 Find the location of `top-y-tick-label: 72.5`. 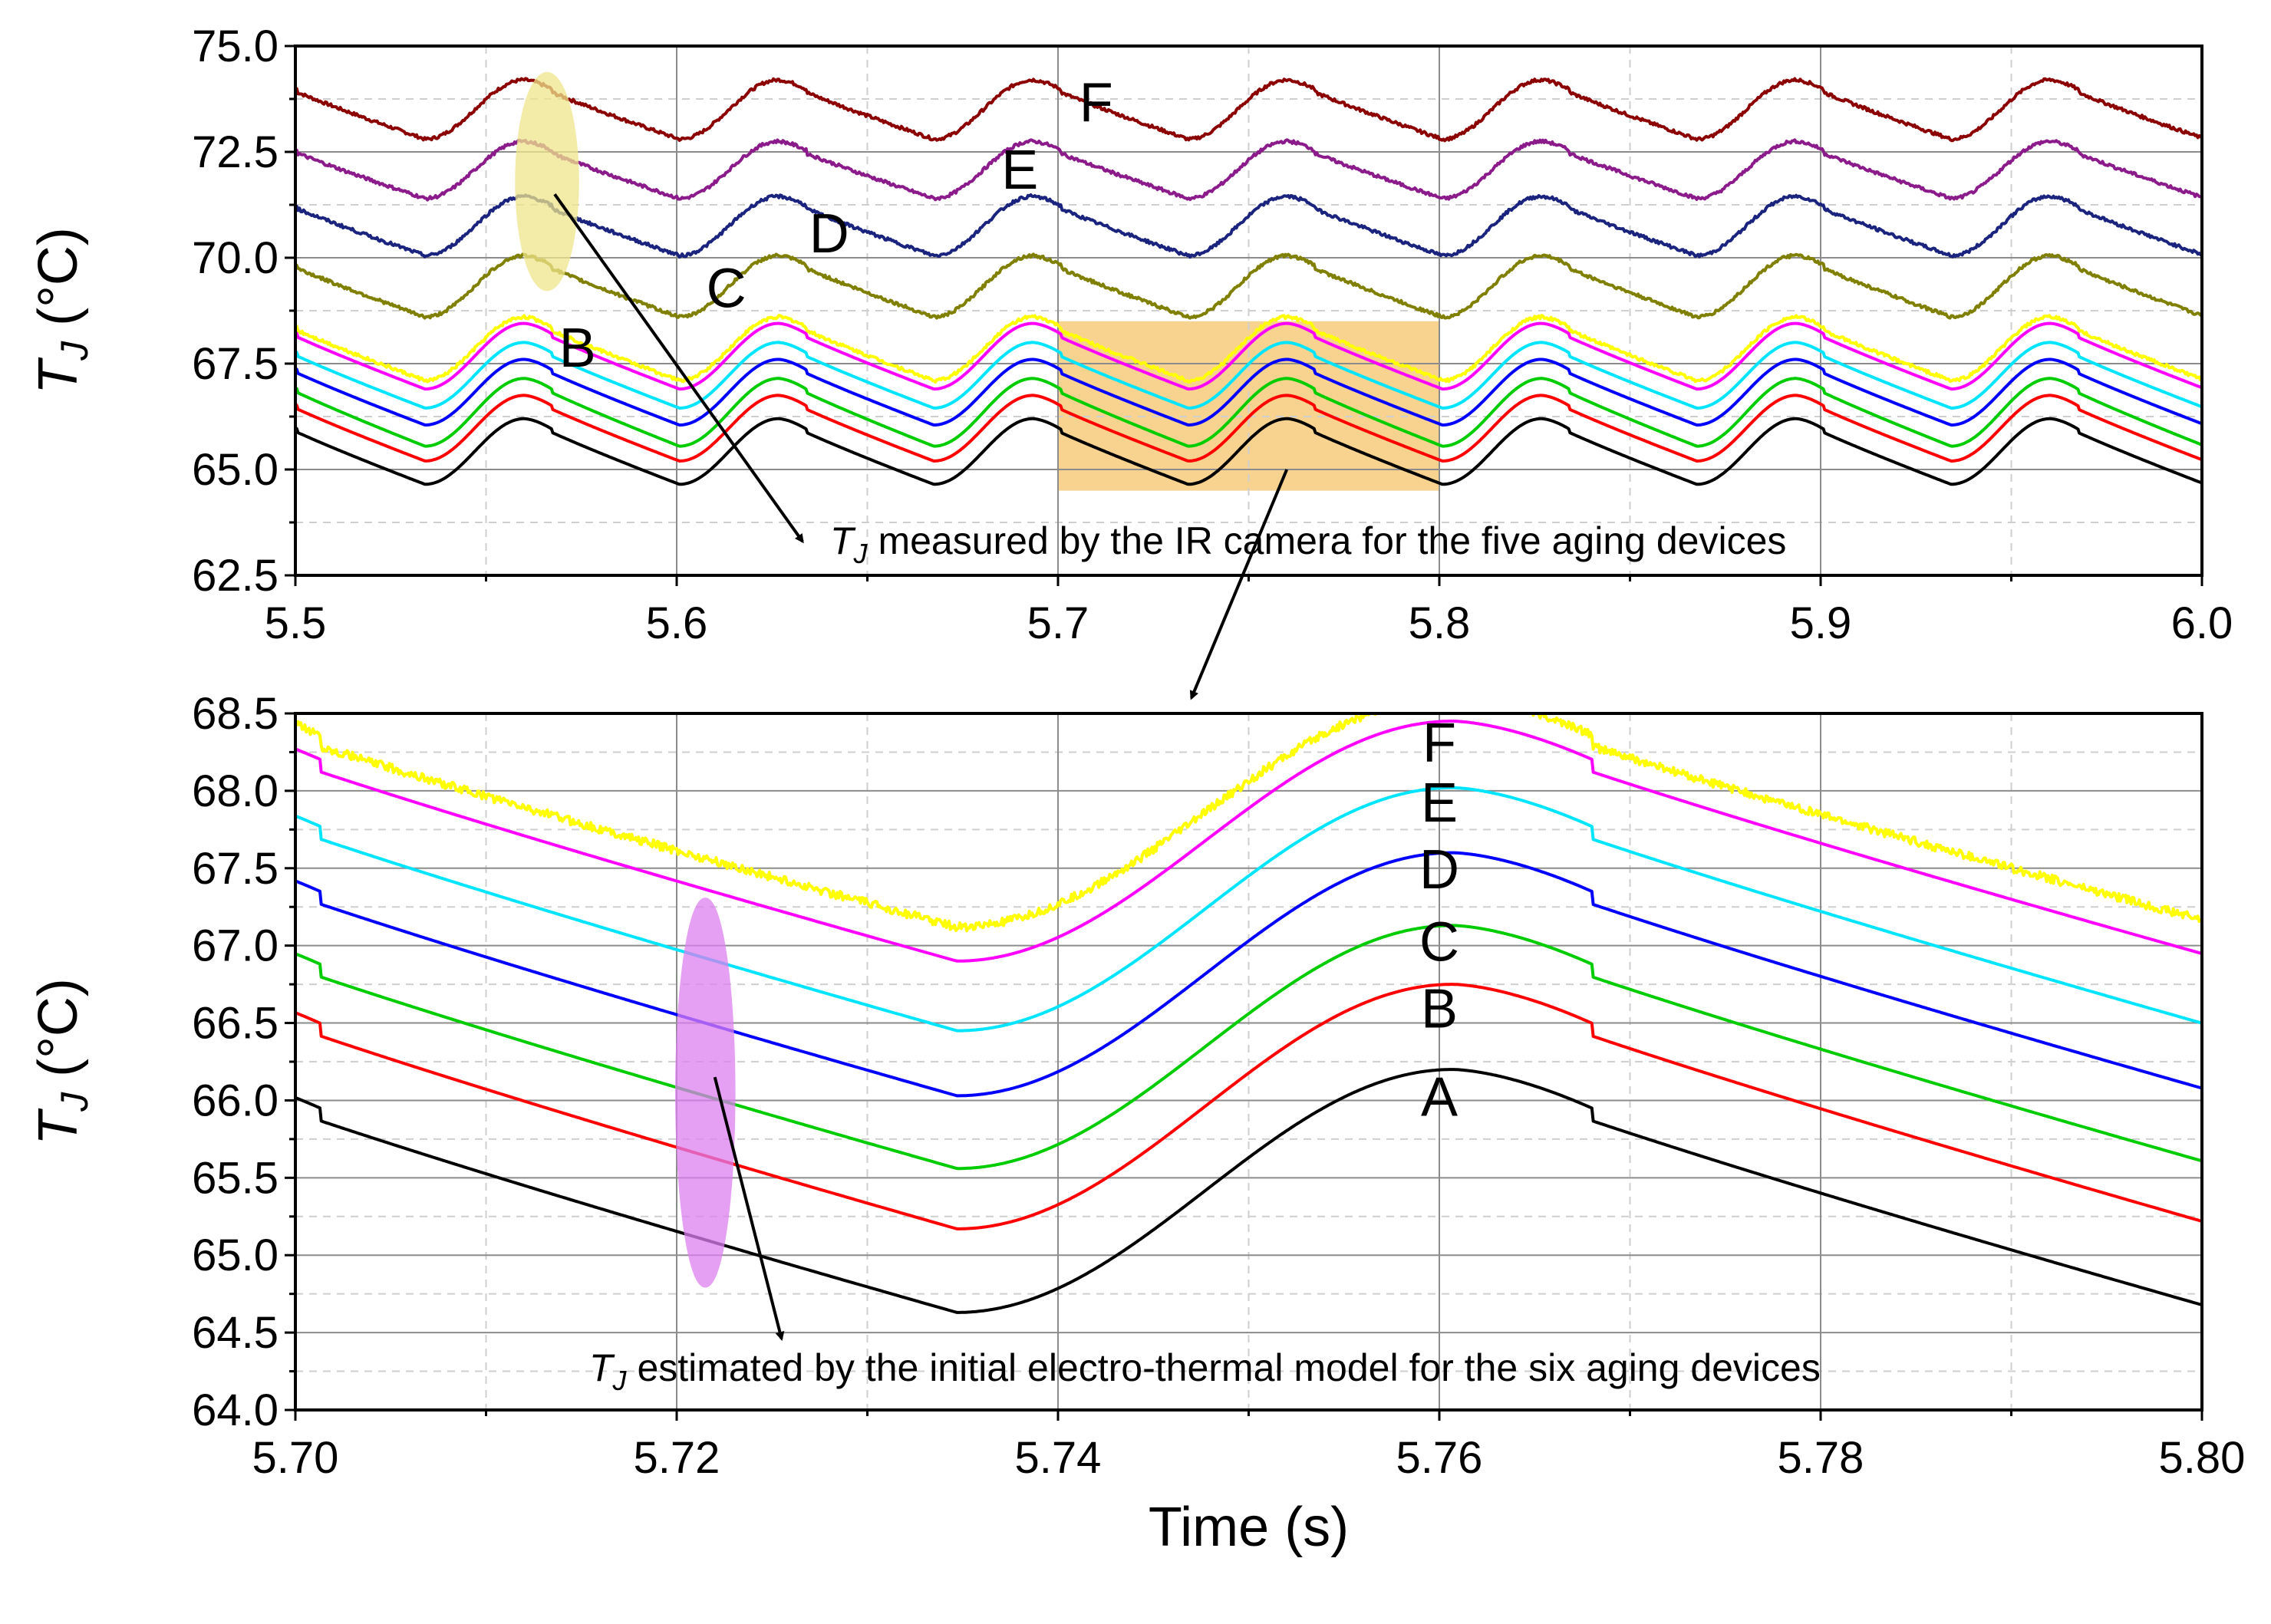

top-y-tick-label: 72.5 is located at coordinates (235, 152).